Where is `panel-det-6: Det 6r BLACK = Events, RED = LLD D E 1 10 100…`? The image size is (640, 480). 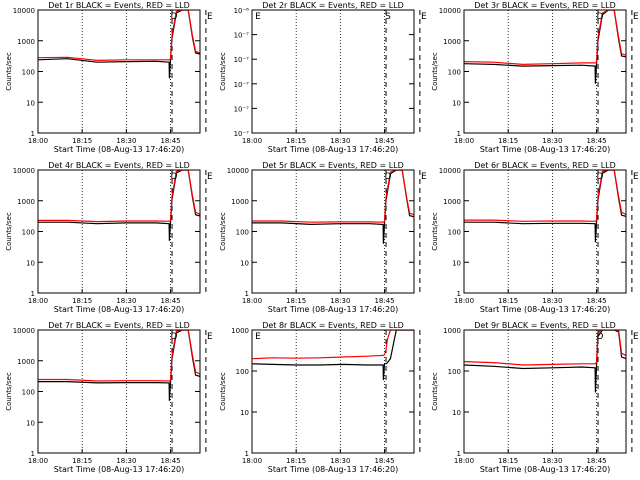 panel-det-6: Det 6r BLACK = Events, RED = LLD D E 1 10 100… is located at coordinates (535, 237).